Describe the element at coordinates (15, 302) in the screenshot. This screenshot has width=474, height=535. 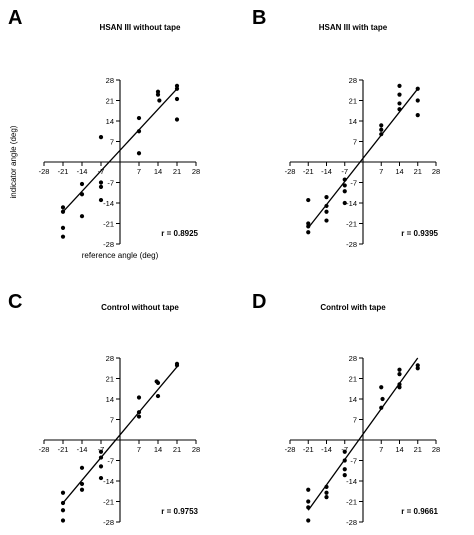
I see `panel-label: C` at that location.